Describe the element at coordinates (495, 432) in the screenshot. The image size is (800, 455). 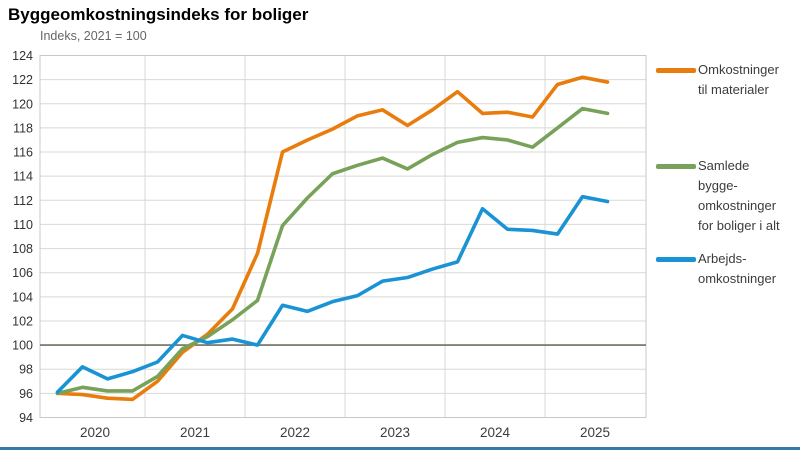
I see `x-tick-label: 2024` at that location.